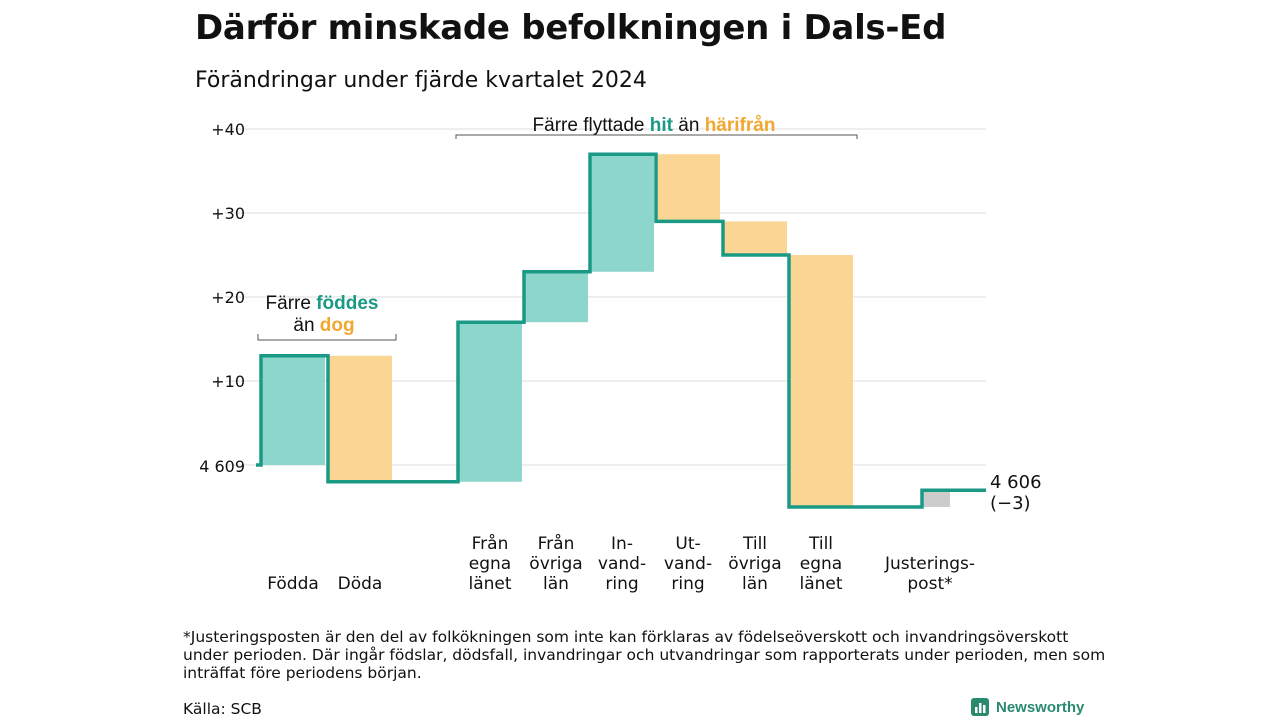 The height and width of the screenshot is (720, 1280). Describe the element at coordinates (228, 297) in the screenshot. I see `y-tick-label: +20` at that location.